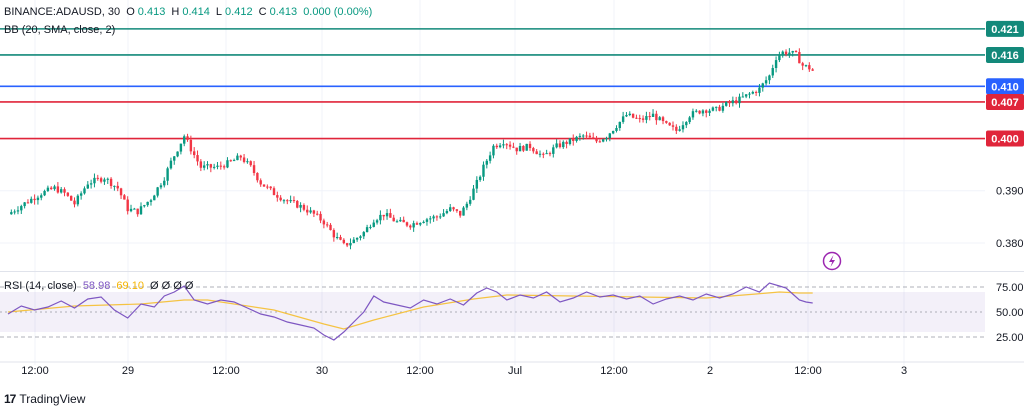 The width and height of the screenshot is (1024, 412). I want to click on lightning-icon, so click(832, 261).